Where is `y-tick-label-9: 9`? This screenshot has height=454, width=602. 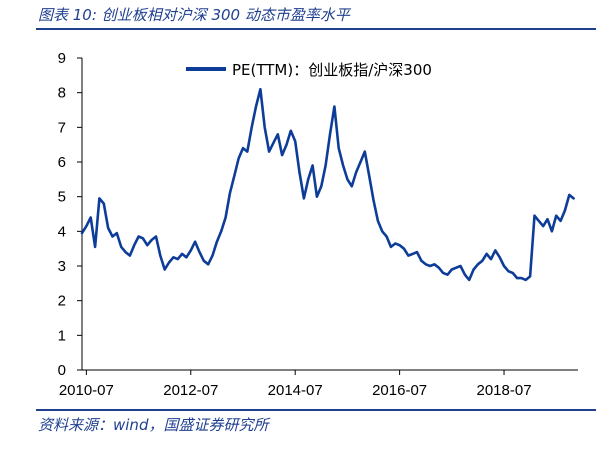
y-tick-label-9: 9 is located at coordinates (62, 58).